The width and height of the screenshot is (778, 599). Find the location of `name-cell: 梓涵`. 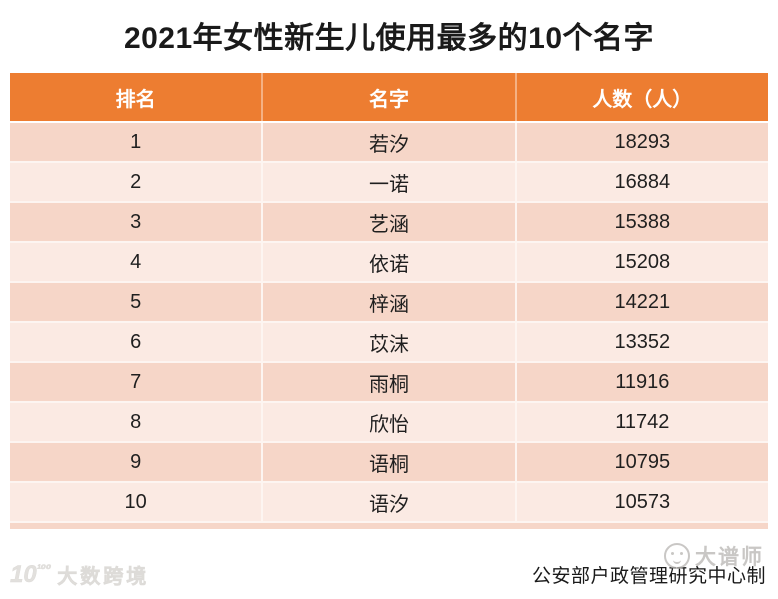

name-cell: 梓涵 is located at coordinates (387, 302).